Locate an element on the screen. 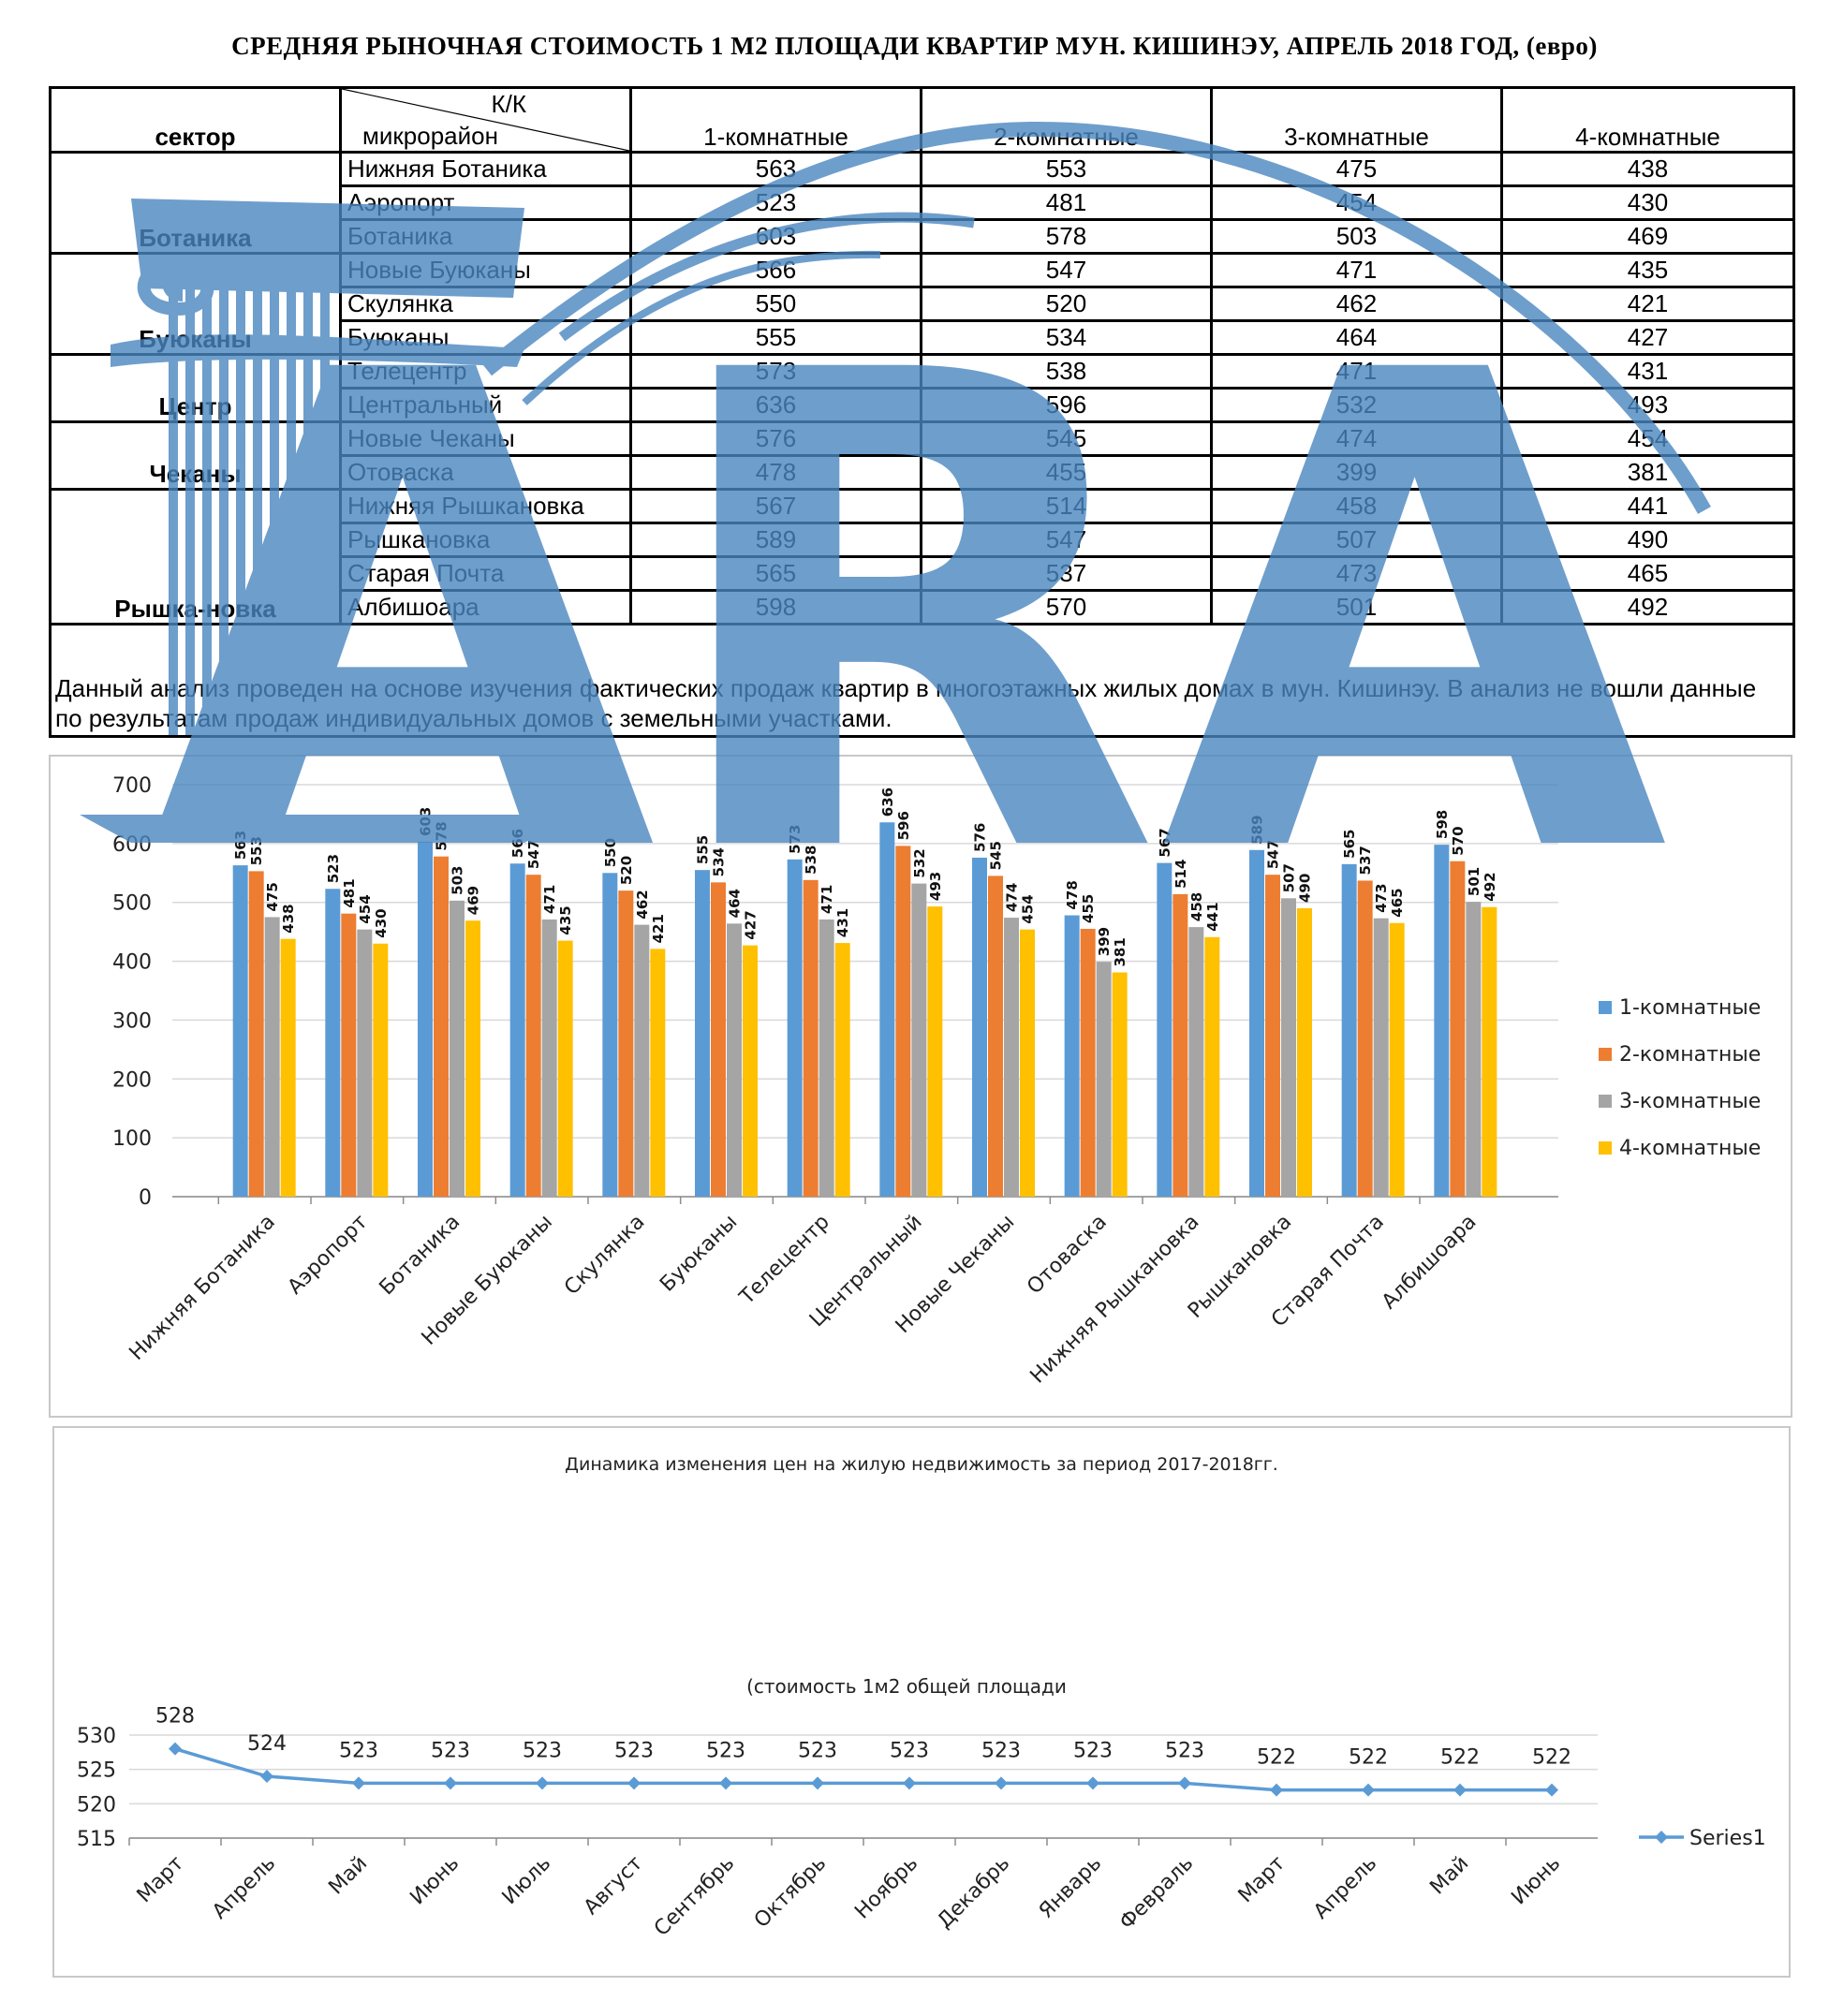  value-cell: 438 is located at coordinates (1648, 169).